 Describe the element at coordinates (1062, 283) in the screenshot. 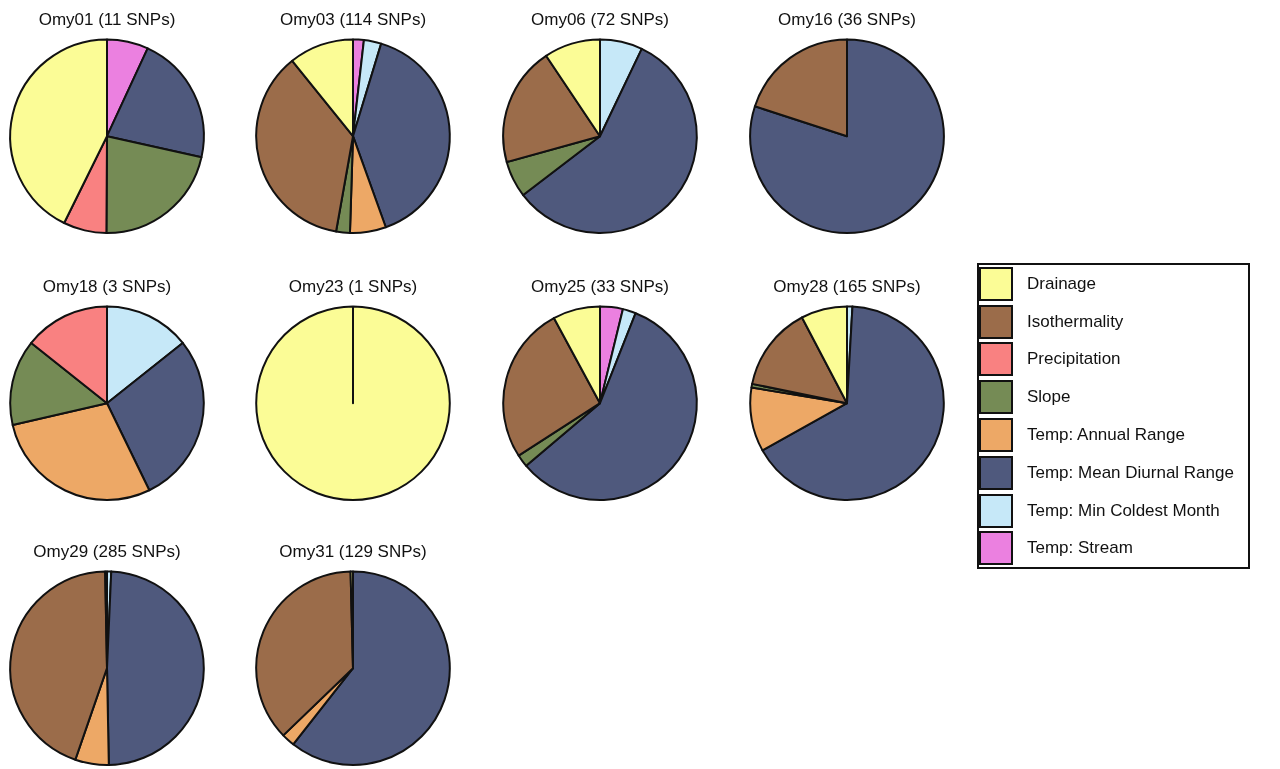

I see `legend-label: Drainage` at that location.